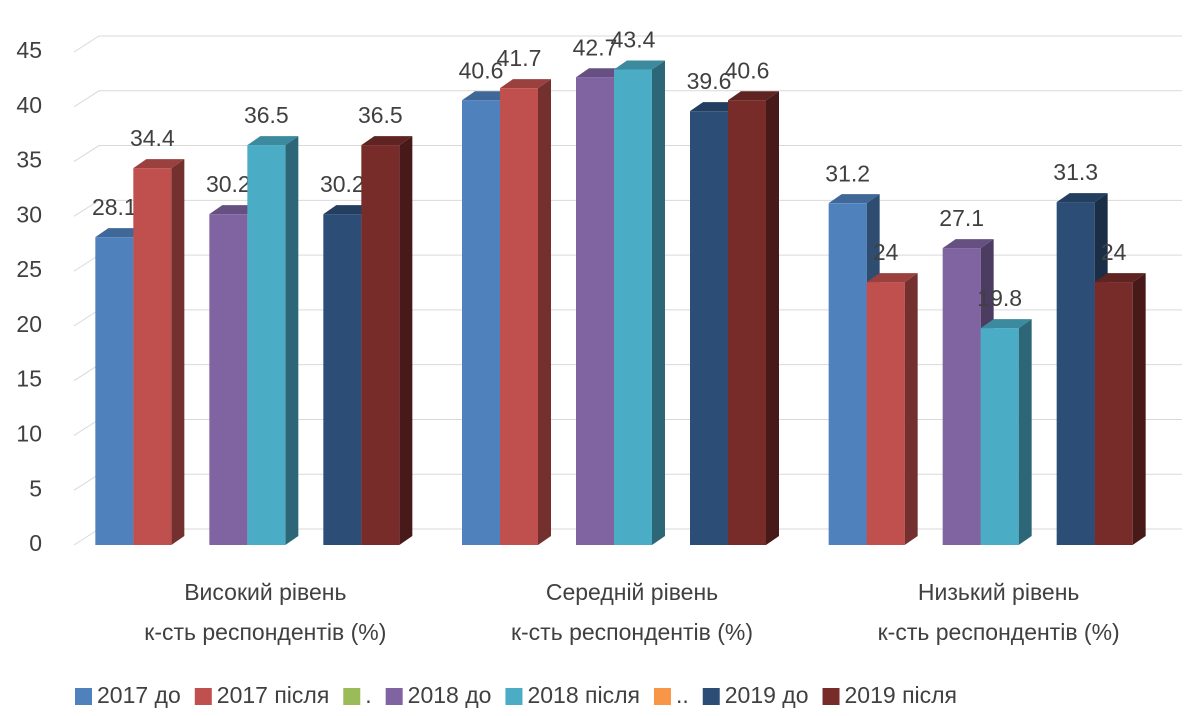 The height and width of the screenshot is (716, 1195). I want to click on data-label: 31.2, so click(847, 173).